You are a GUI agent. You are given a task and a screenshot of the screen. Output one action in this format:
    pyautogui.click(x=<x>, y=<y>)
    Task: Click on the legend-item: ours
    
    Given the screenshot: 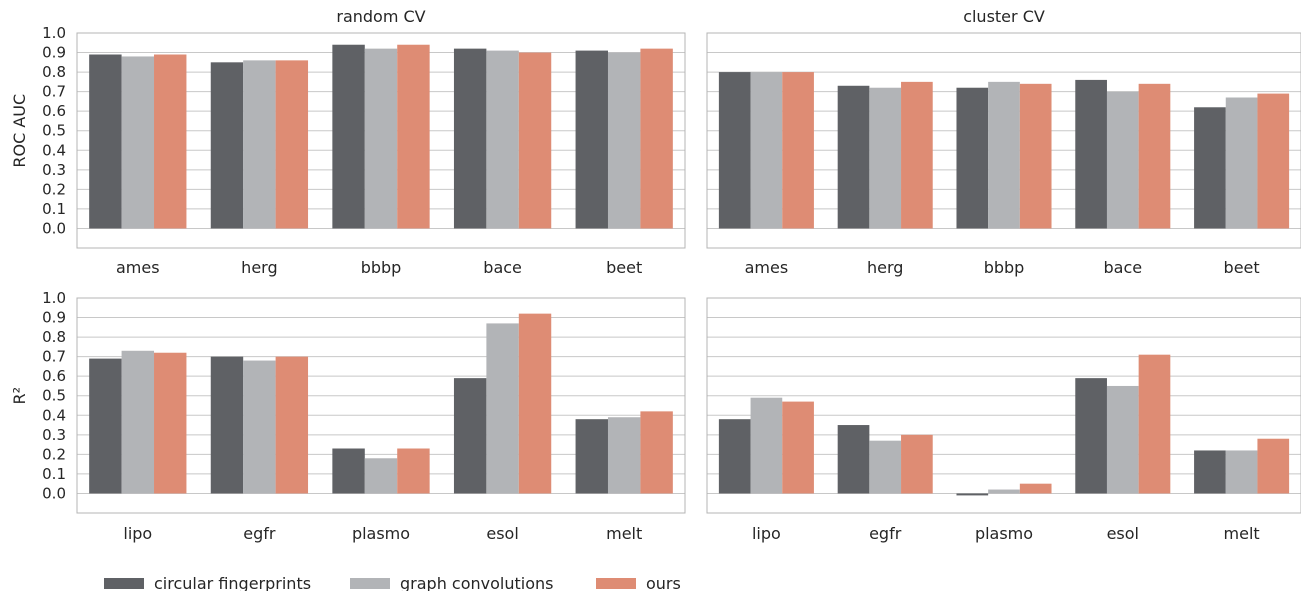 What is the action you would take?
    pyautogui.click(x=638, y=582)
    